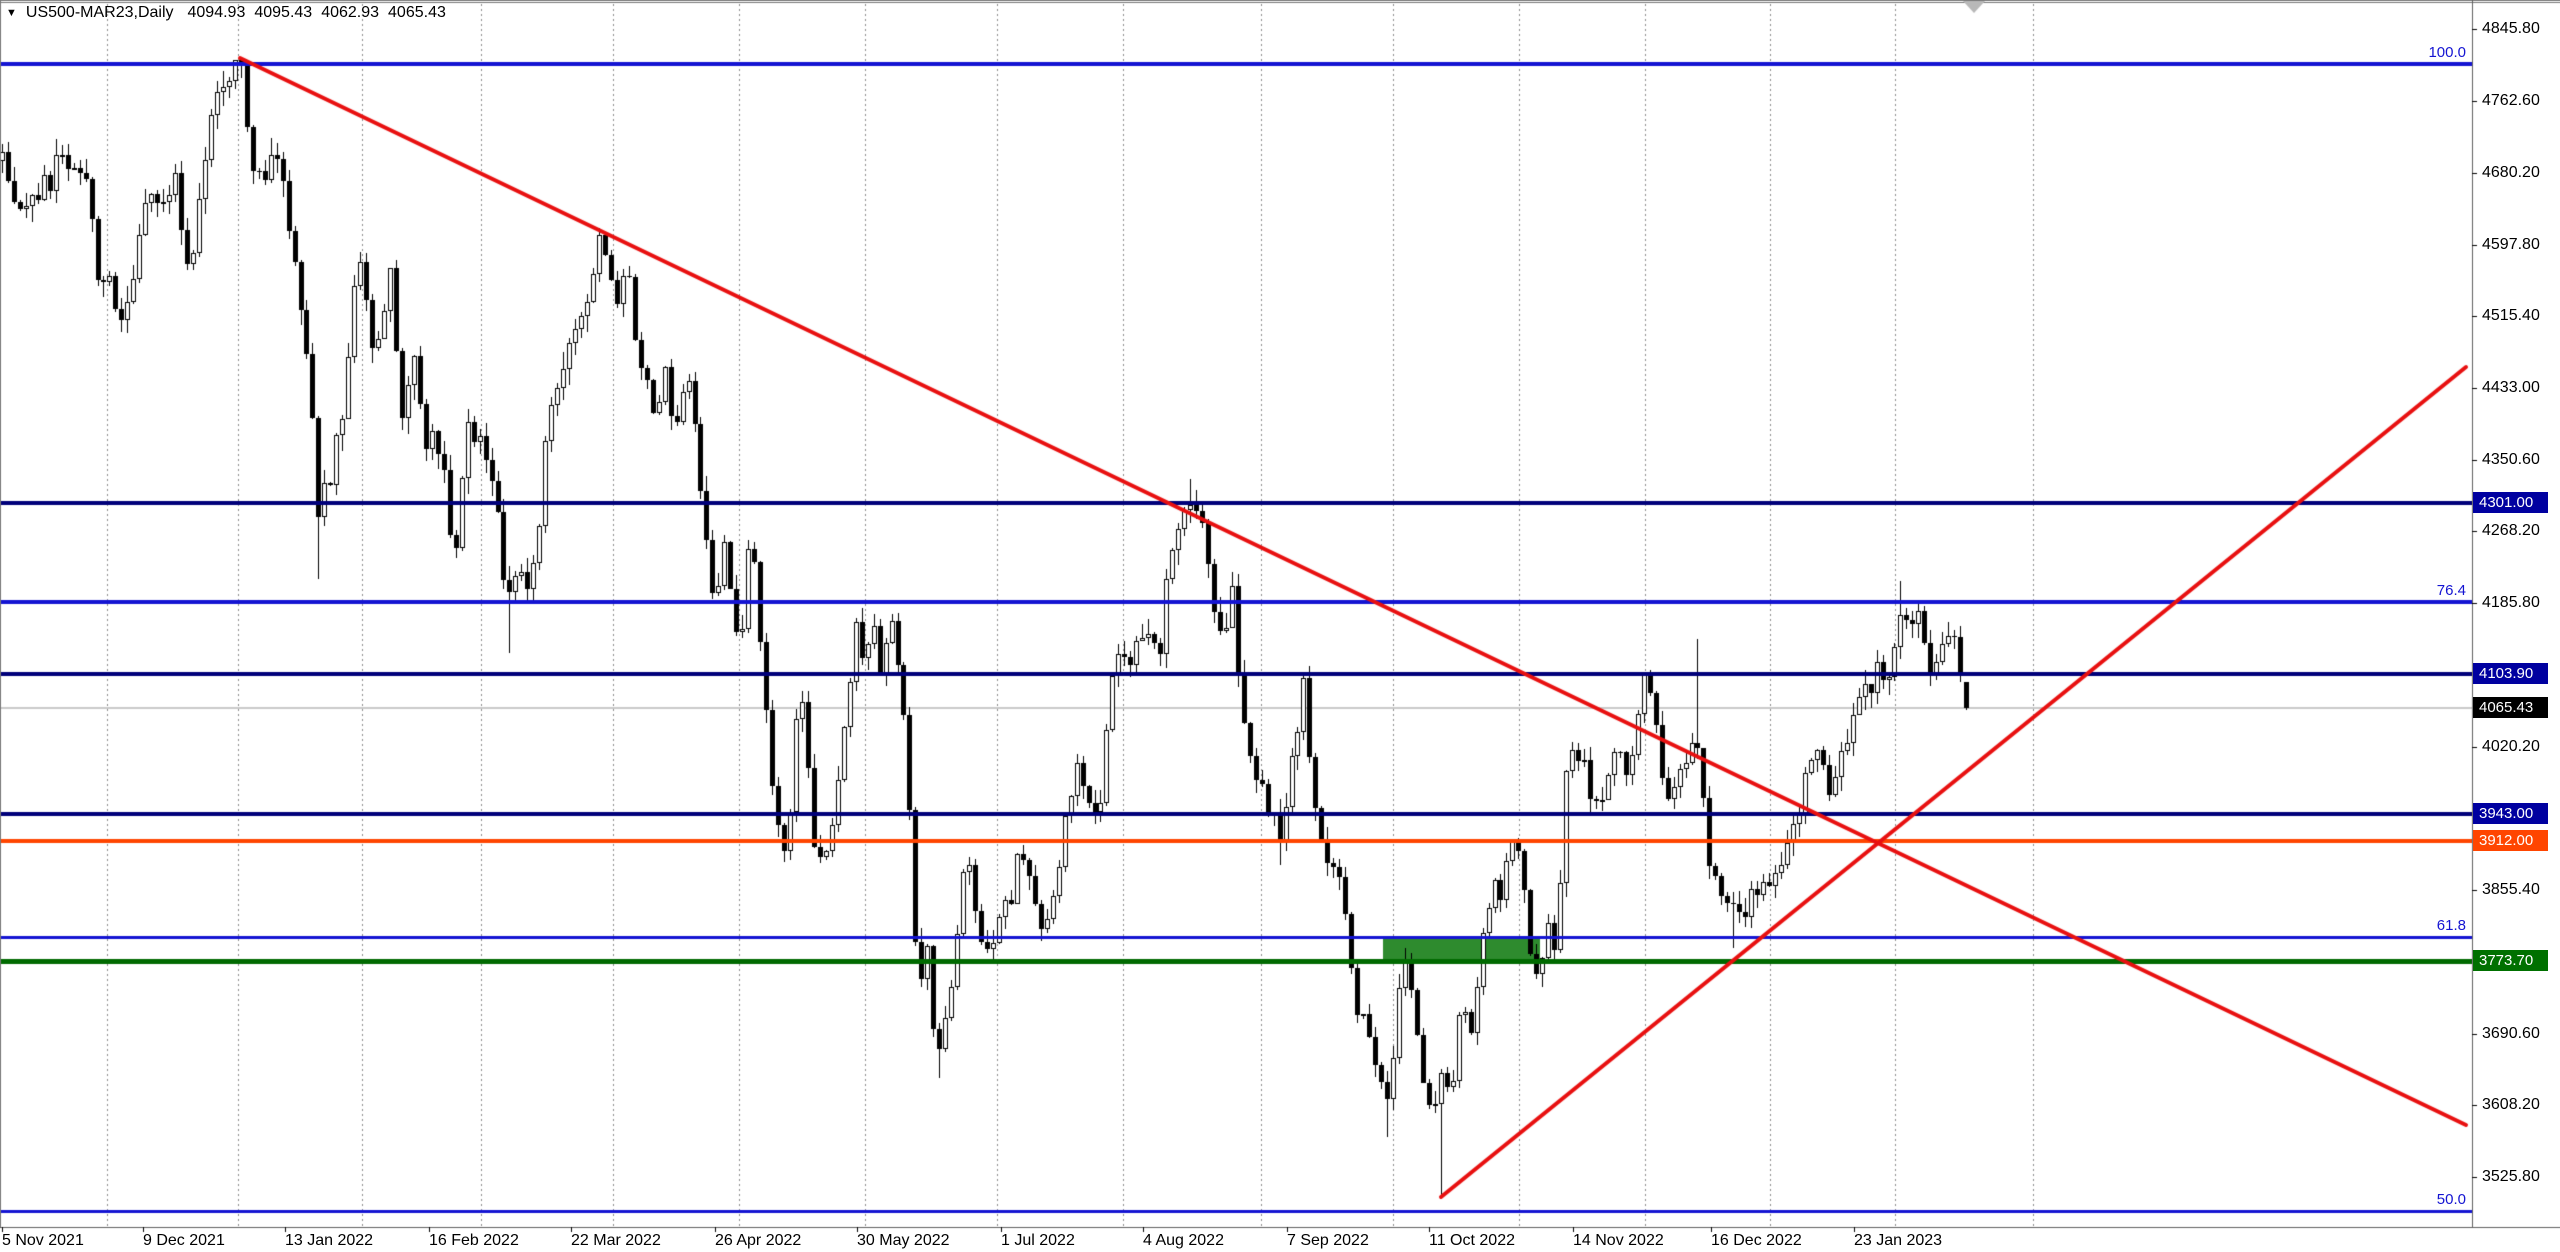 Image resolution: width=2560 pixels, height=1252 pixels. I want to click on x-axis-date-label: 4 Aug 2022, so click(1183, 1240).